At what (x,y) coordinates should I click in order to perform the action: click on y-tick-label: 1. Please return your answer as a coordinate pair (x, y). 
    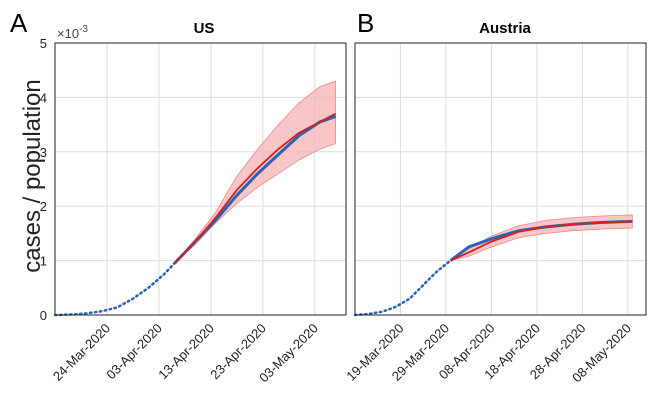
    Looking at the image, I should click on (43, 261).